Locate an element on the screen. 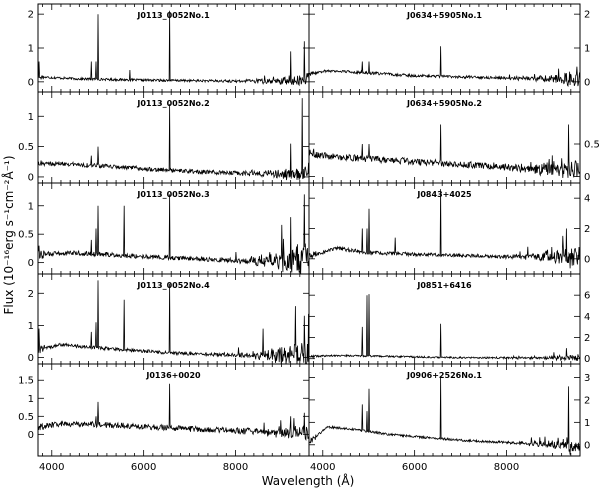  spectrum-panel: 0 1 2 J0634+5905No.1 is located at coordinates (449, 48).